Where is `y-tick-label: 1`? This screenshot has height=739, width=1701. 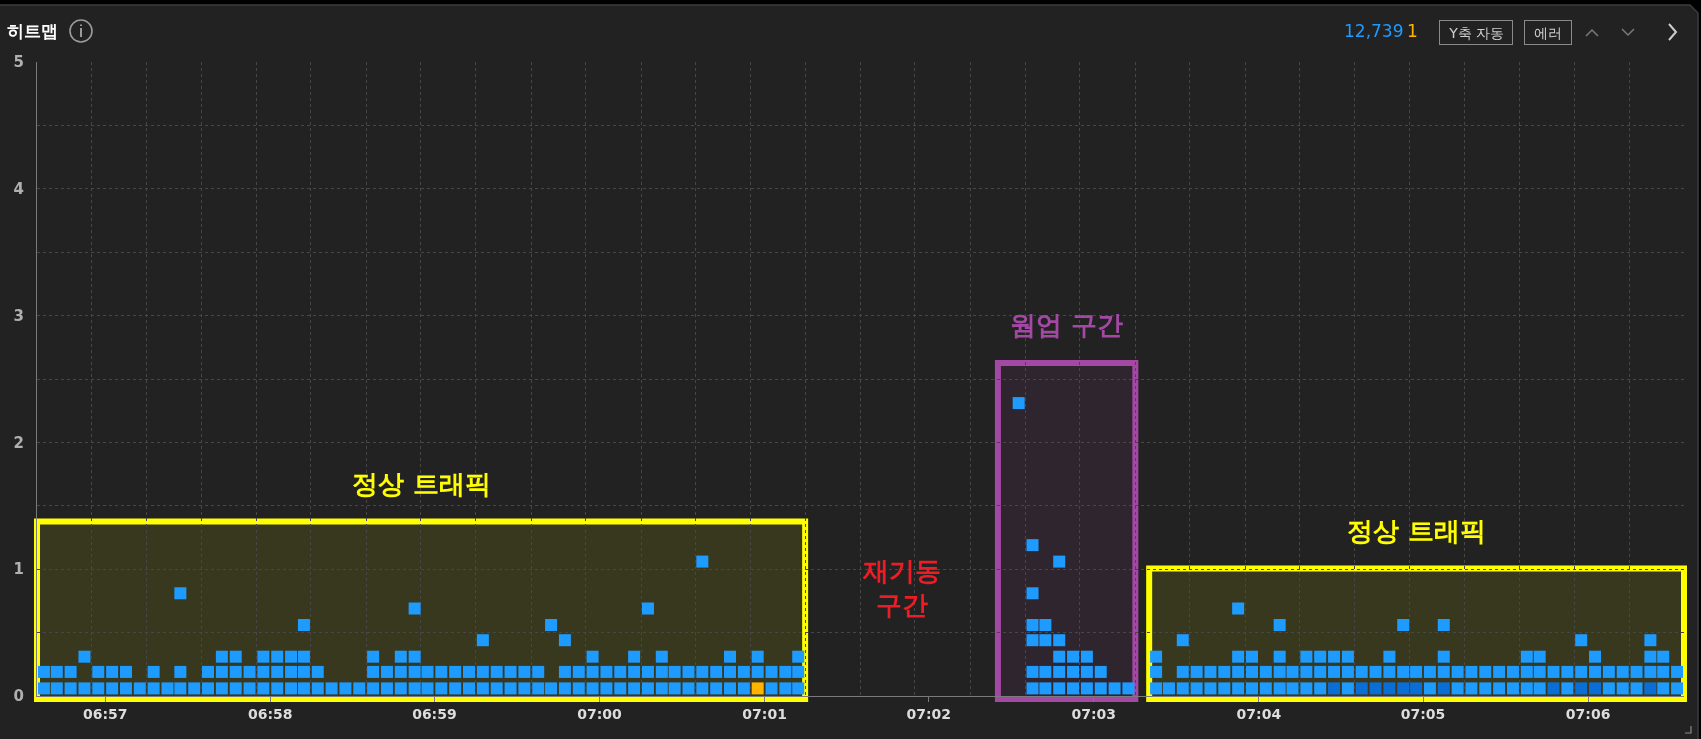
y-tick-label: 1 is located at coordinates (18, 569).